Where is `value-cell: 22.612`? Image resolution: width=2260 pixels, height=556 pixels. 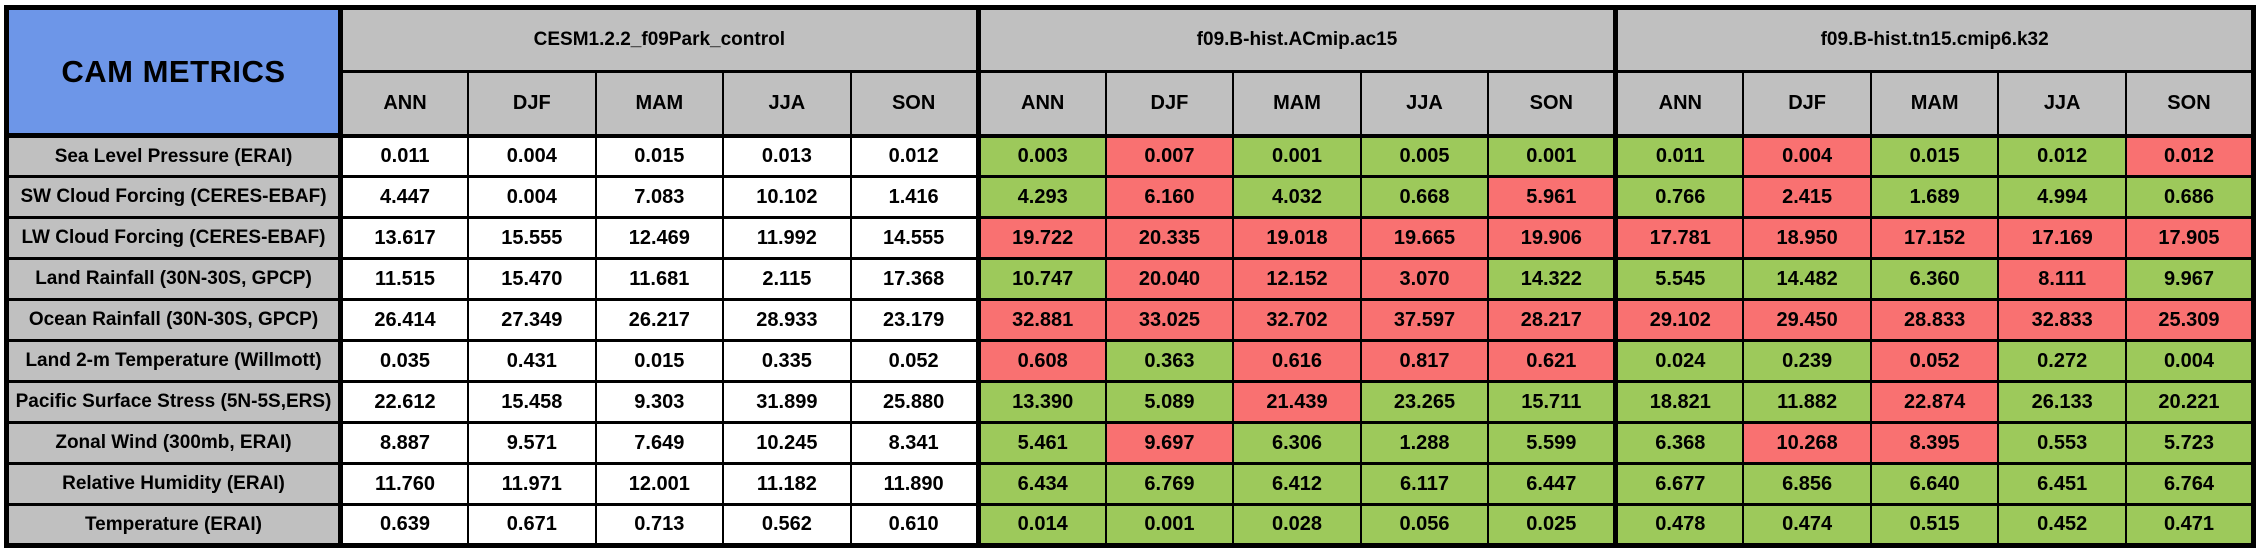
value-cell: 22.612 is located at coordinates (404, 402).